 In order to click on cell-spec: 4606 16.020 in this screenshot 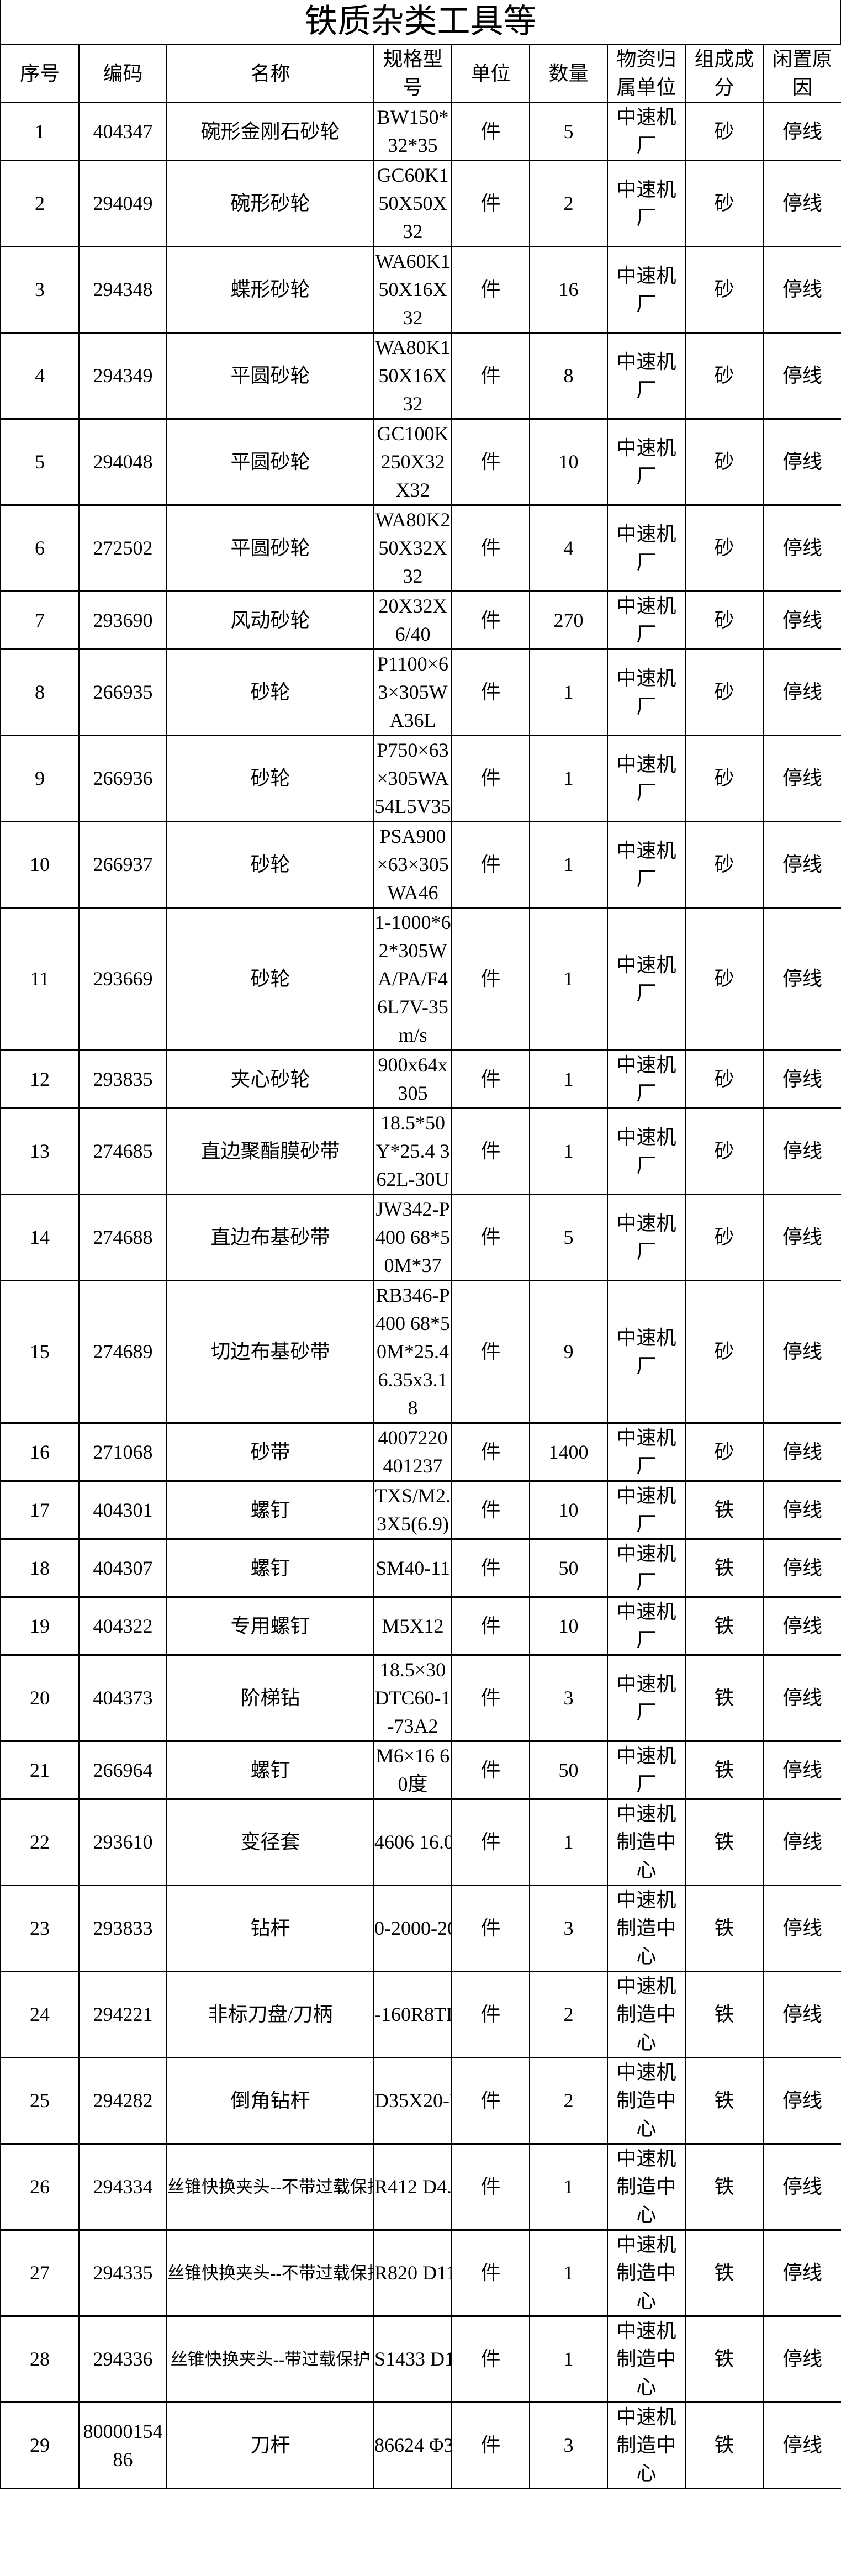, I will do `click(412, 1842)`.